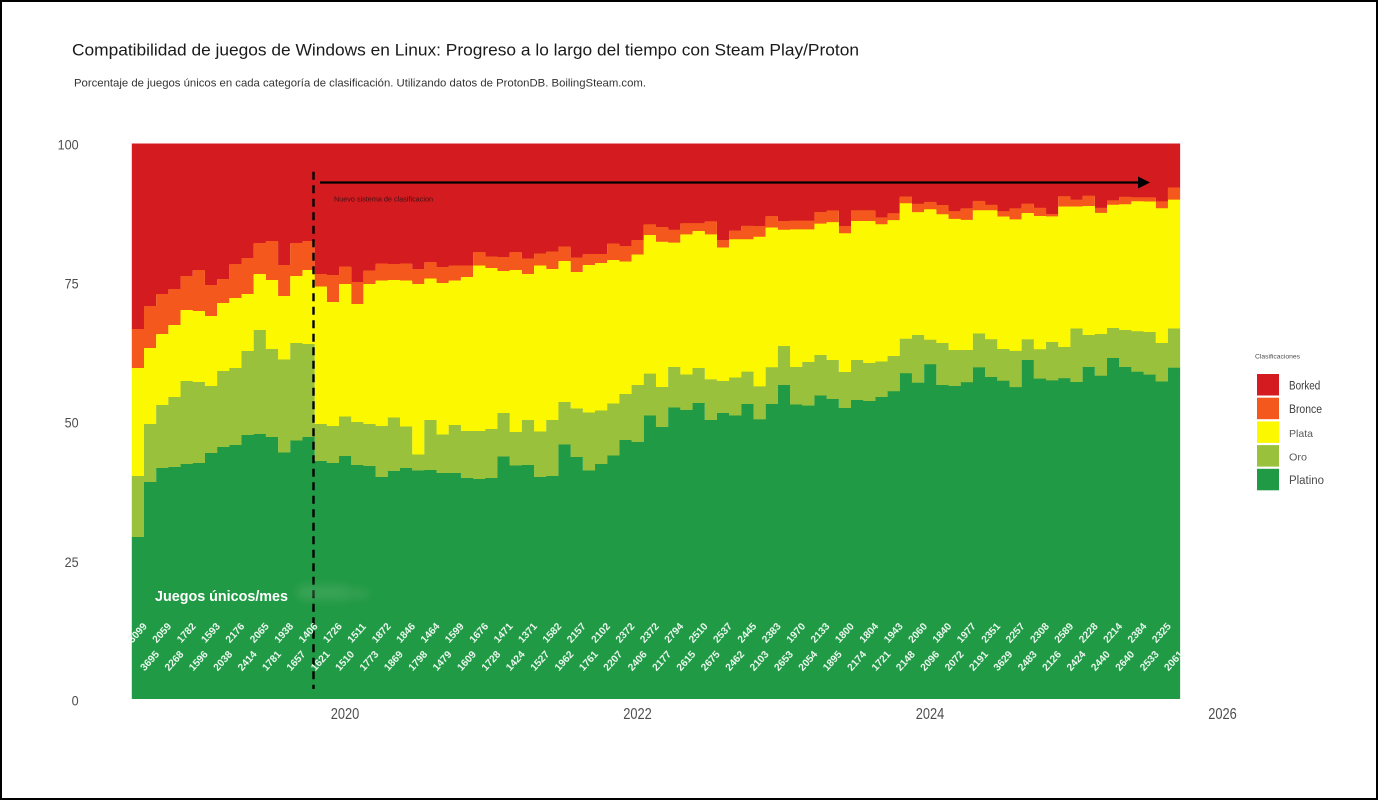 Image resolution: width=1378 pixels, height=800 pixels. I want to click on svg-text: Oro, so click(1298, 458).